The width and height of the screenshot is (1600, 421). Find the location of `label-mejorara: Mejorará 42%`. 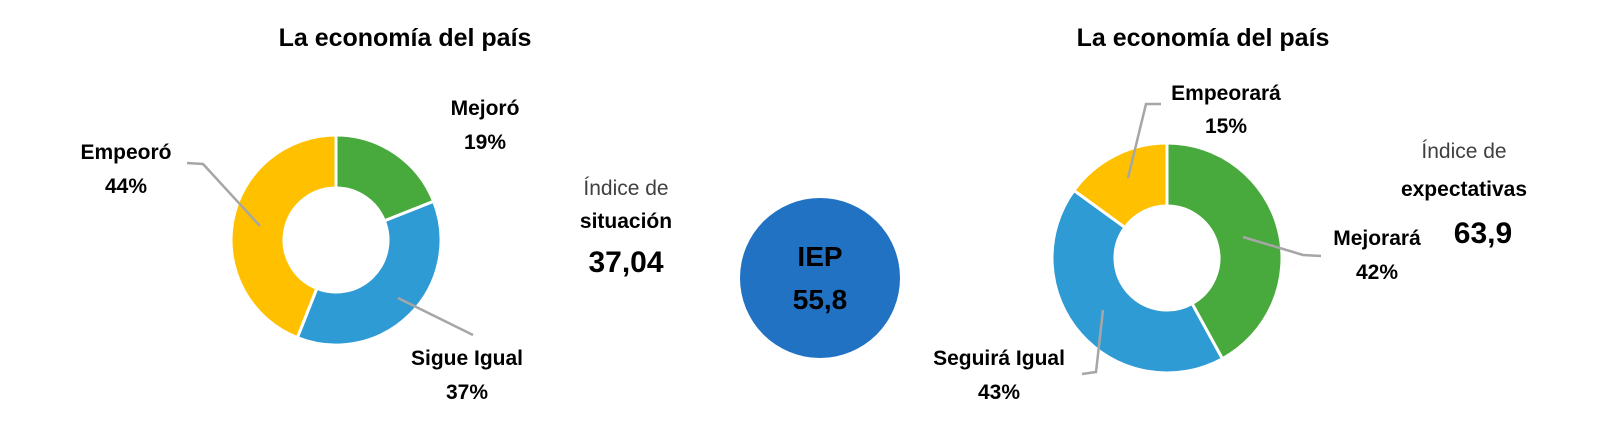

label-mejorara: Mejorará 42% is located at coordinates (1377, 256).